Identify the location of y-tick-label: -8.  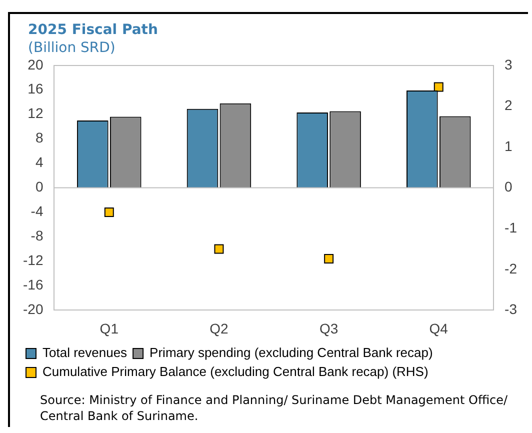
(37, 236).